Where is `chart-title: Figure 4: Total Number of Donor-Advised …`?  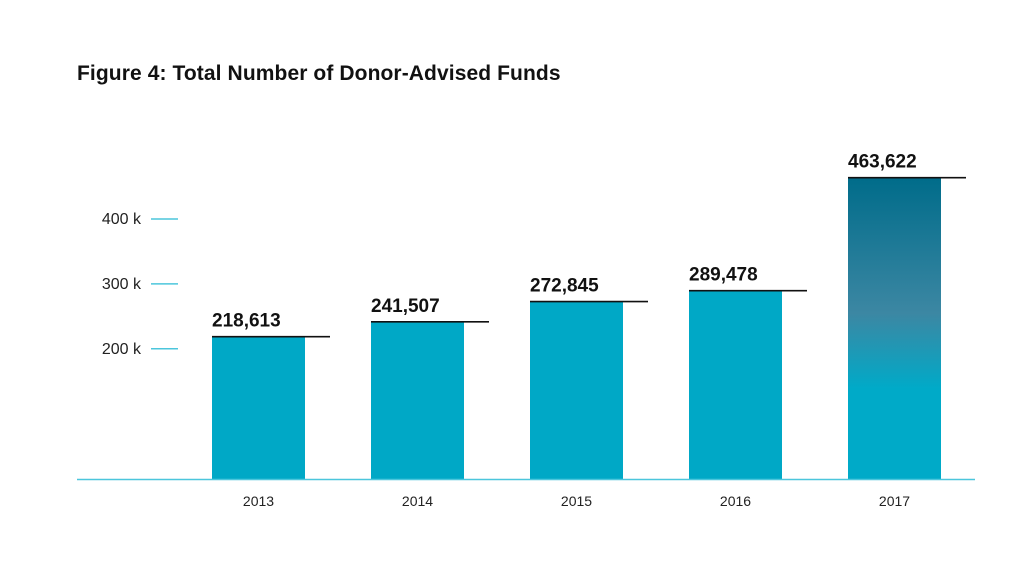
chart-title: Figure 4: Total Number of Donor-Advised … is located at coordinates (319, 73).